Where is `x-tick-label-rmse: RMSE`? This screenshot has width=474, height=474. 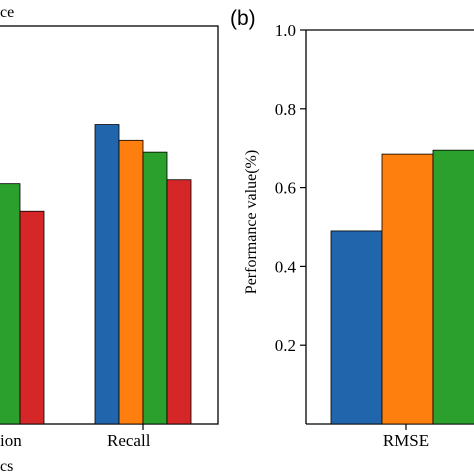
x-tick-label-rmse: RMSE is located at coordinates (406, 440).